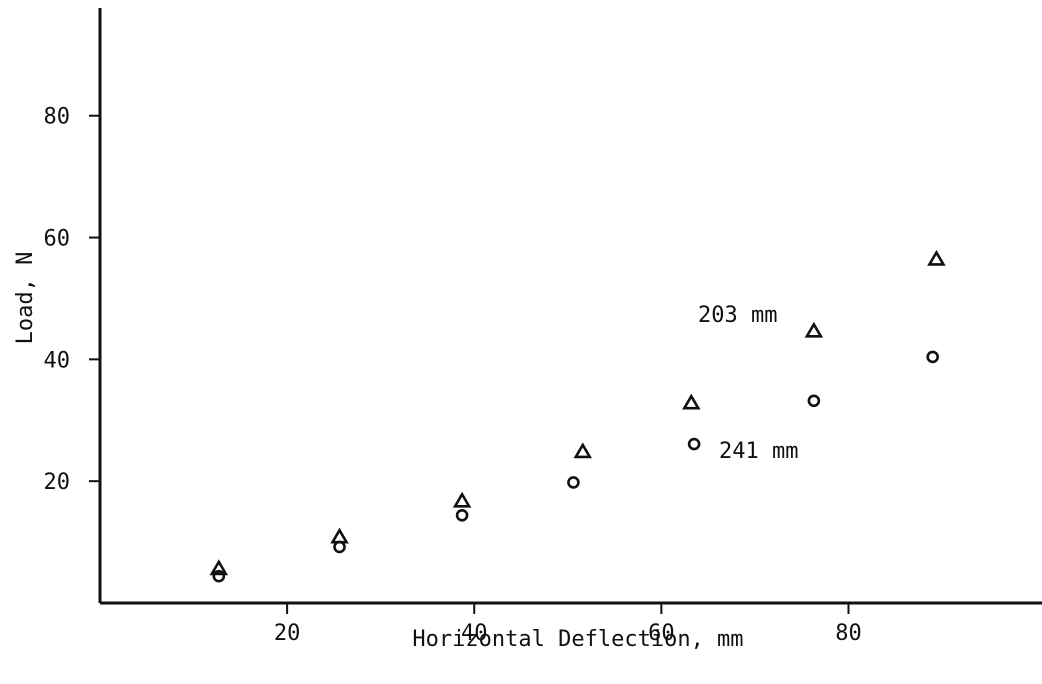 The image size is (1042, 684). What do you see at coordinates (577, 639) in the screenshot?
I see `x-axis-title: Horizontal Deflection, mm` at bounding box center [577, 639].